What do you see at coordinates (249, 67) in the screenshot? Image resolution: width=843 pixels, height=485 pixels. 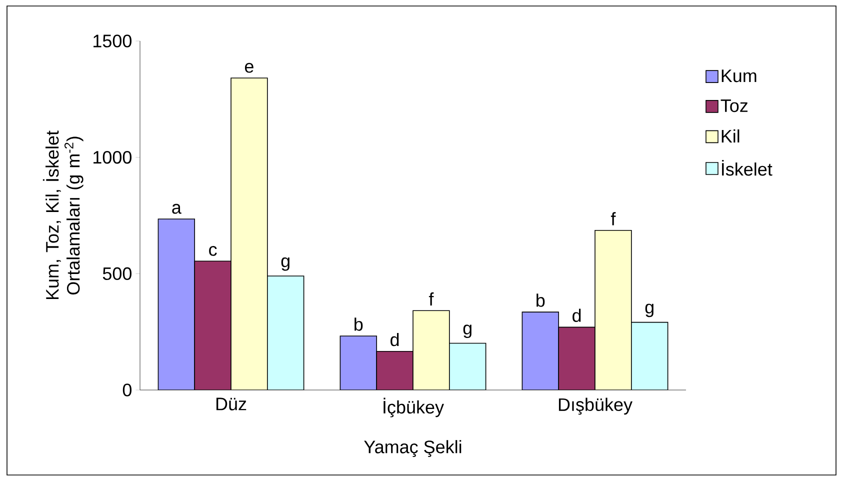 I see `data-label: e` at bounding box center [249, 67].